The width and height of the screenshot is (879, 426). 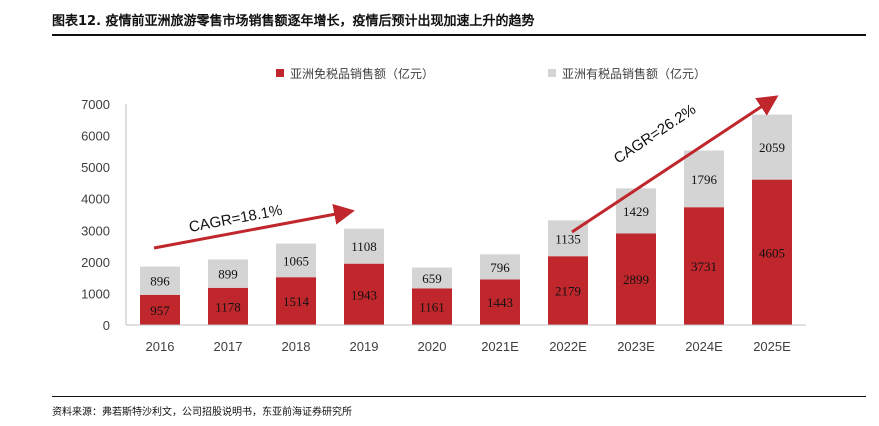 What do you see at coordinates (202, 412) in the screenshot?
I see `source-note: 资料来源：弗若斯特沙利文，公司招股说明书，东亚前海证券研究所` at bounding box center [202, 412].